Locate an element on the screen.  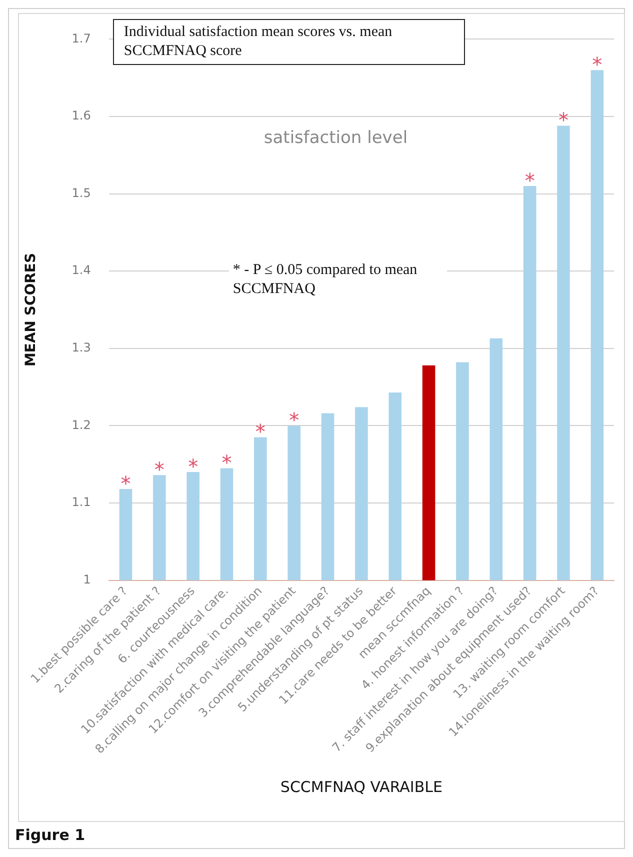
y-tick-label: 1.5 is located at coordinates (81, 193).